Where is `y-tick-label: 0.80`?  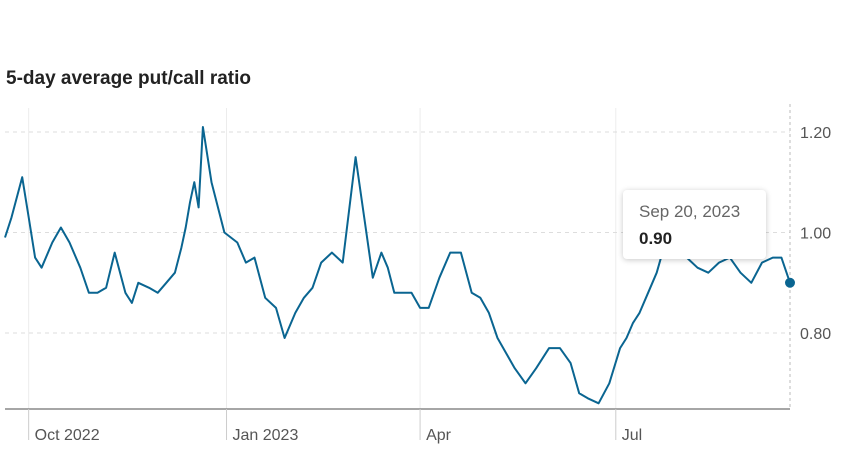
y-tick-label: 0.80 is located at coordinates (815, 334).